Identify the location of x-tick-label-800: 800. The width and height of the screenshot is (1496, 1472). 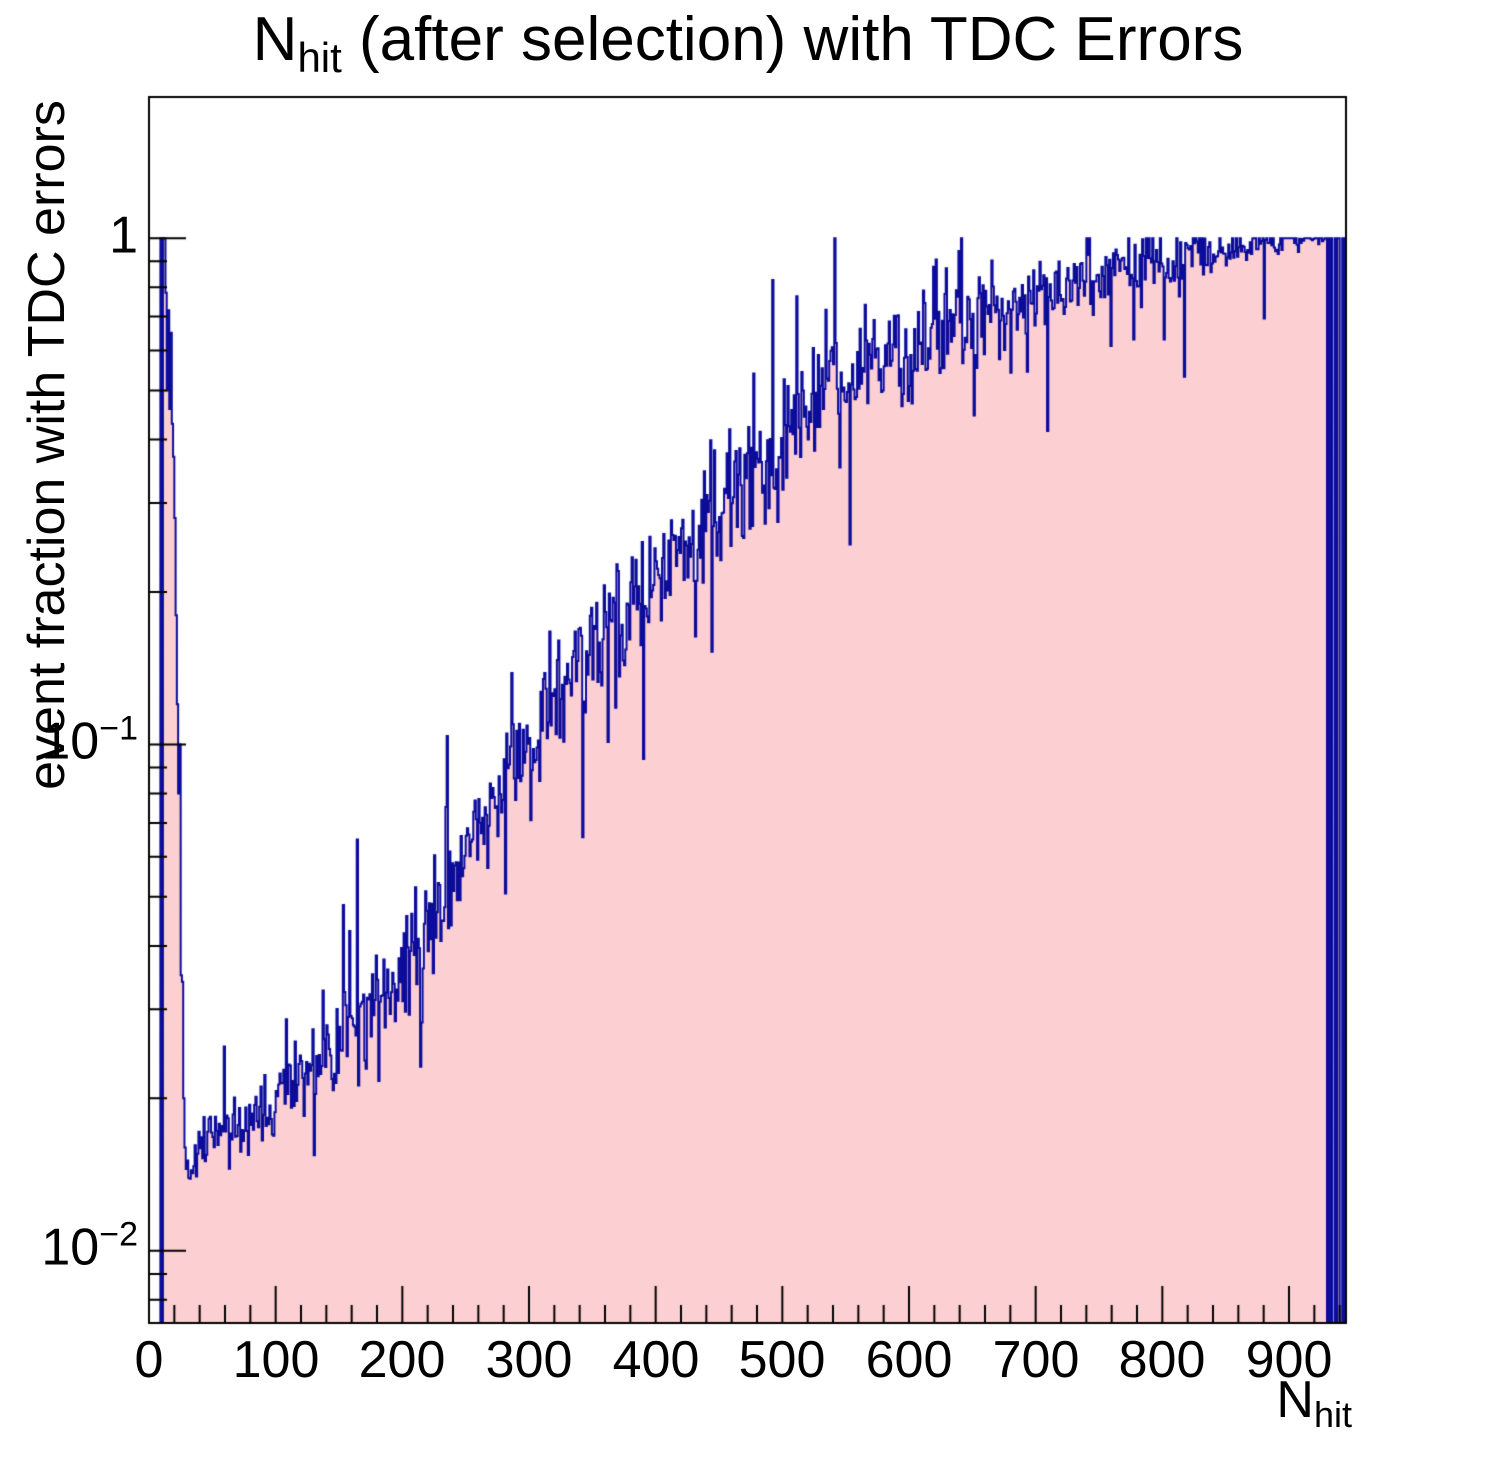
(1162, 1360).